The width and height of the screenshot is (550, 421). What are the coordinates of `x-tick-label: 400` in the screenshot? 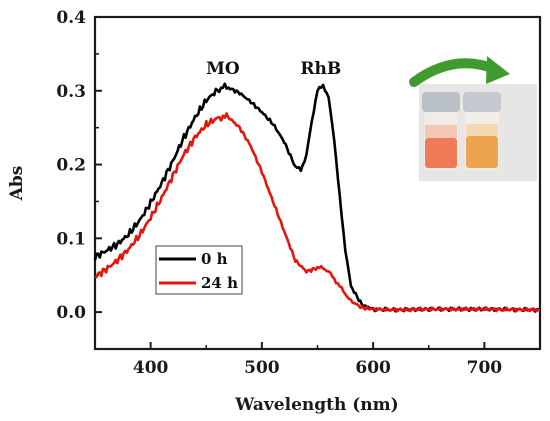 It's located at (151, 368).